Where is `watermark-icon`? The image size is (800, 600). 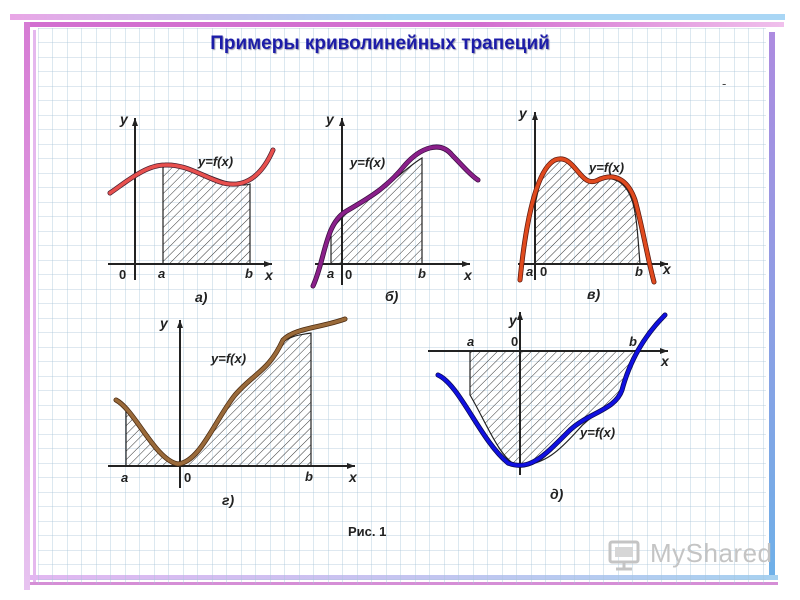
watermark-icon is located at coordinates (624, 555).